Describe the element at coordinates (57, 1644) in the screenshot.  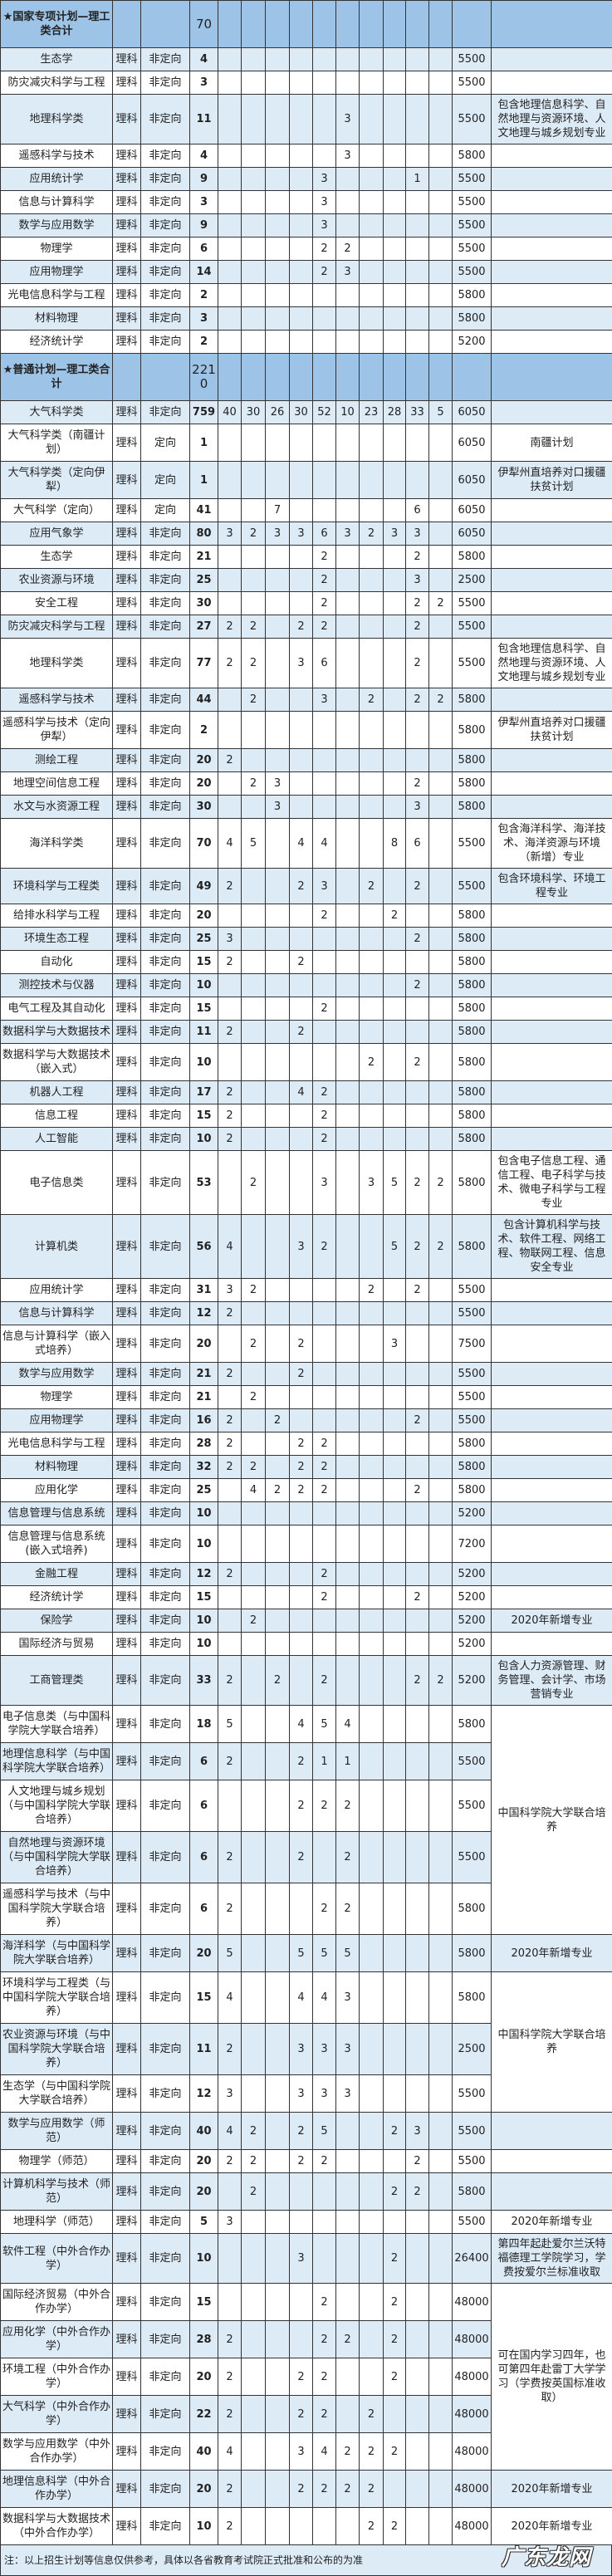
I see `major-name: 国际经济与贸易` at that location.